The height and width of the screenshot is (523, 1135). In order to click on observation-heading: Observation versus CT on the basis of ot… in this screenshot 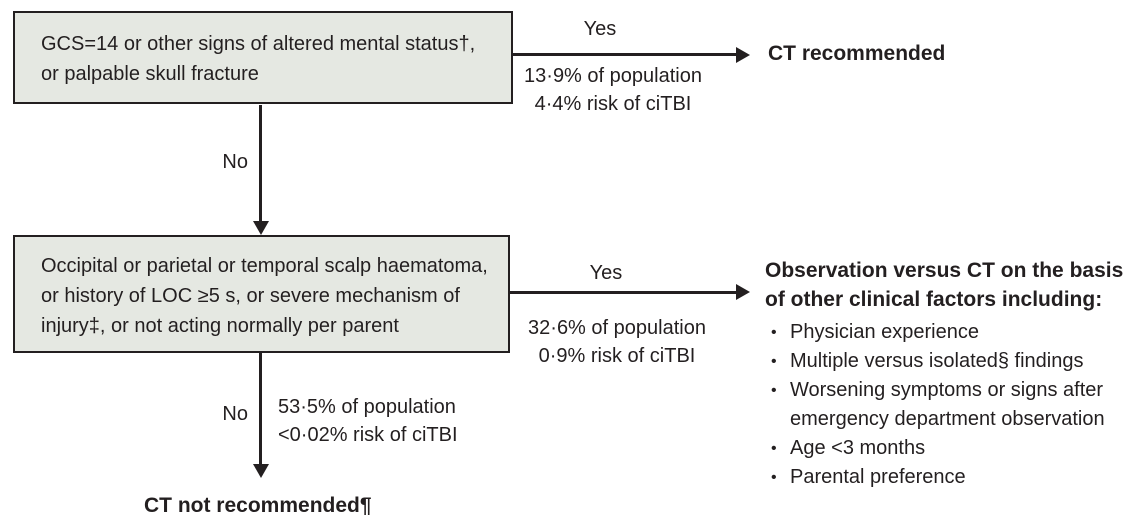, I will do `click(949, 285)`.